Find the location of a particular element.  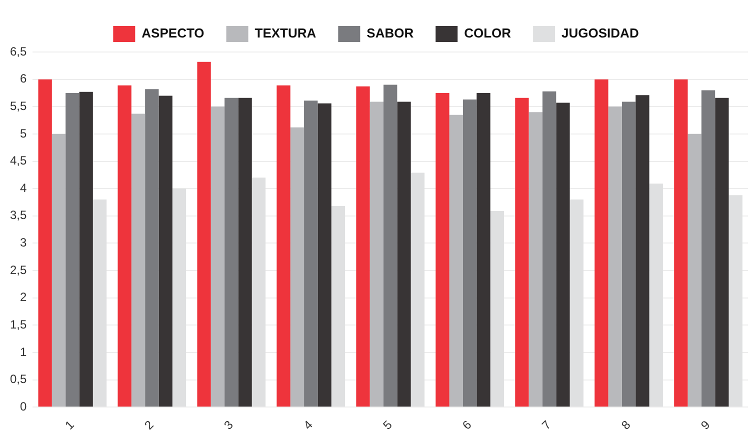

x-tick-label: 7 is located at coordinates (546, 425).